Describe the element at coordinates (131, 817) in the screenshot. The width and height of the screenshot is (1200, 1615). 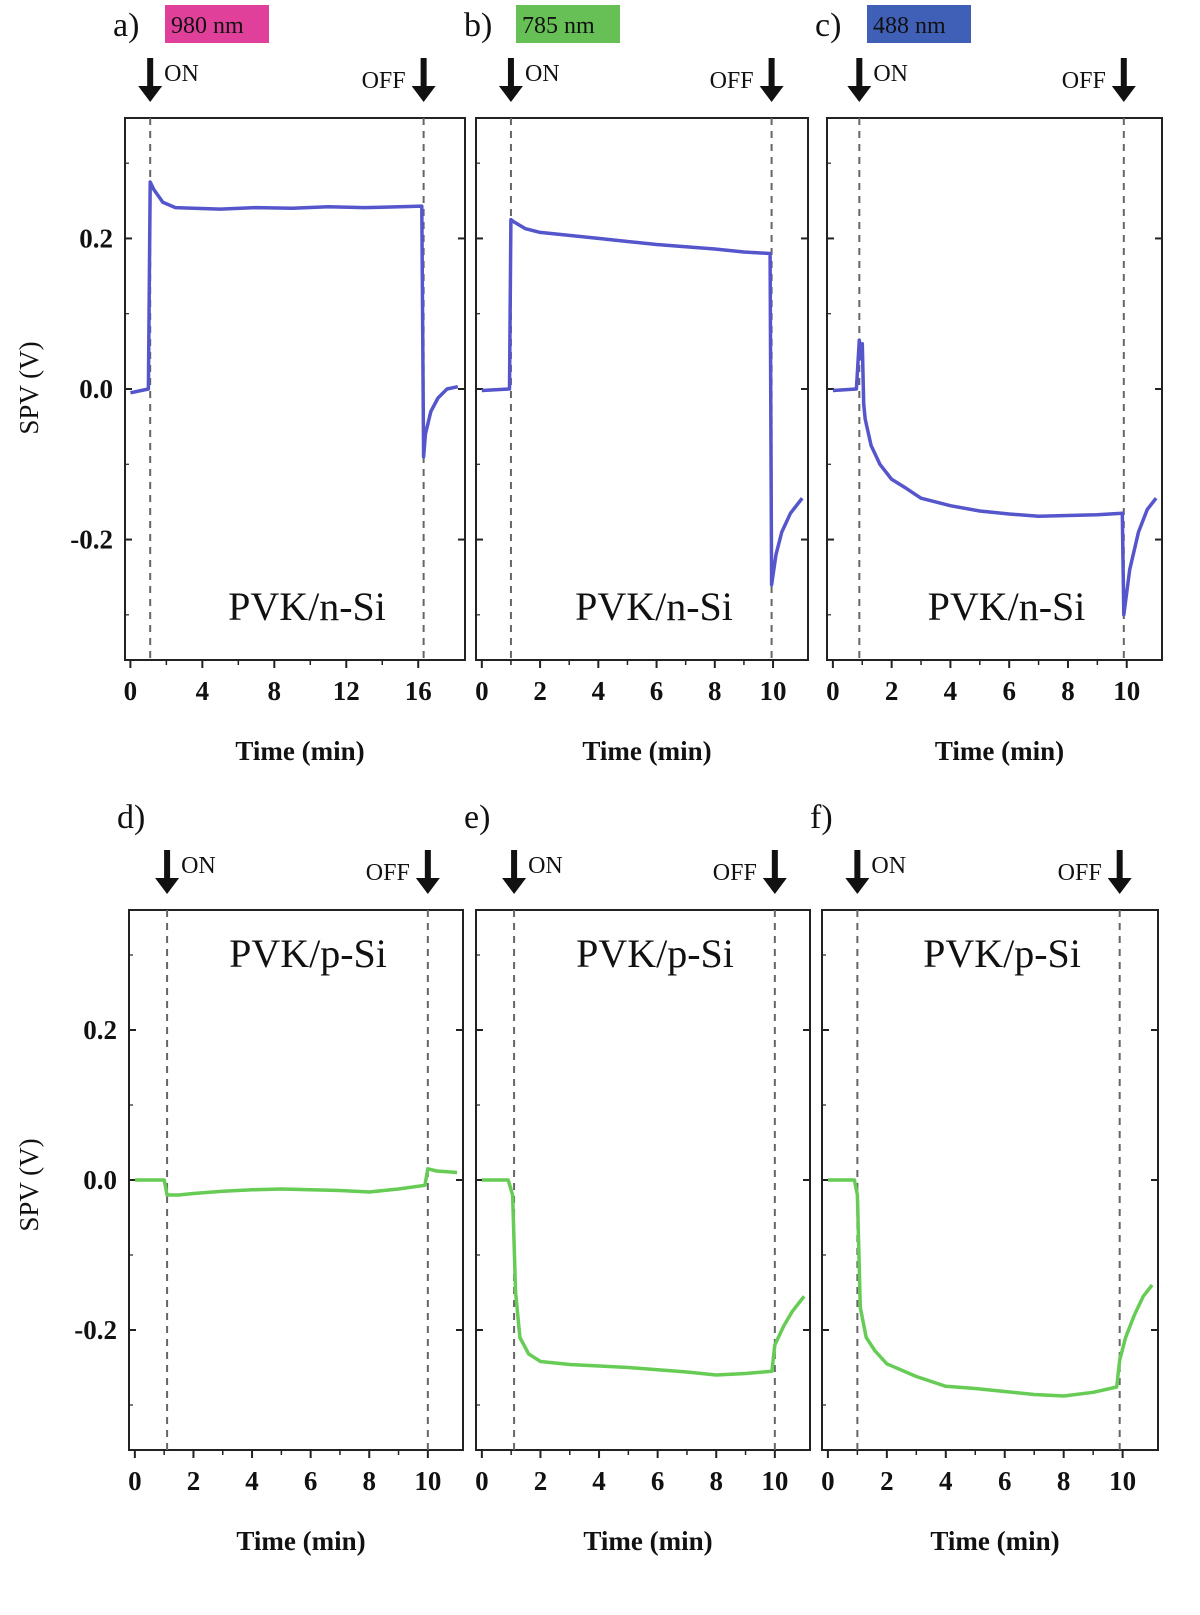
I see `panel-letter: d)` at that location.